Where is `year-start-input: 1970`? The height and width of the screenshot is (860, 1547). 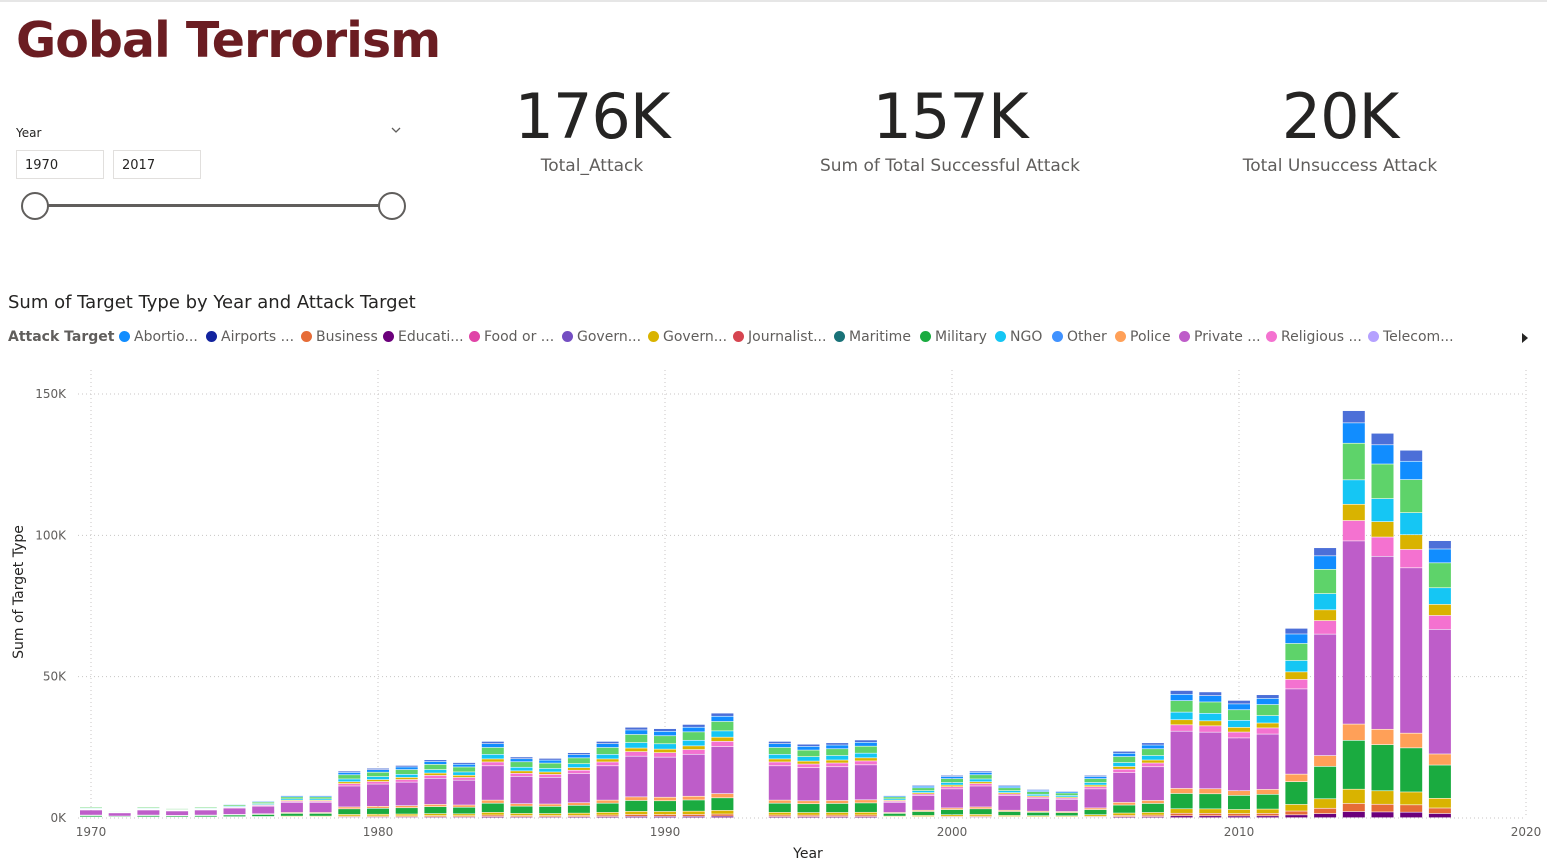 year-start-input: 1970 is located at coordinates (60, 164).